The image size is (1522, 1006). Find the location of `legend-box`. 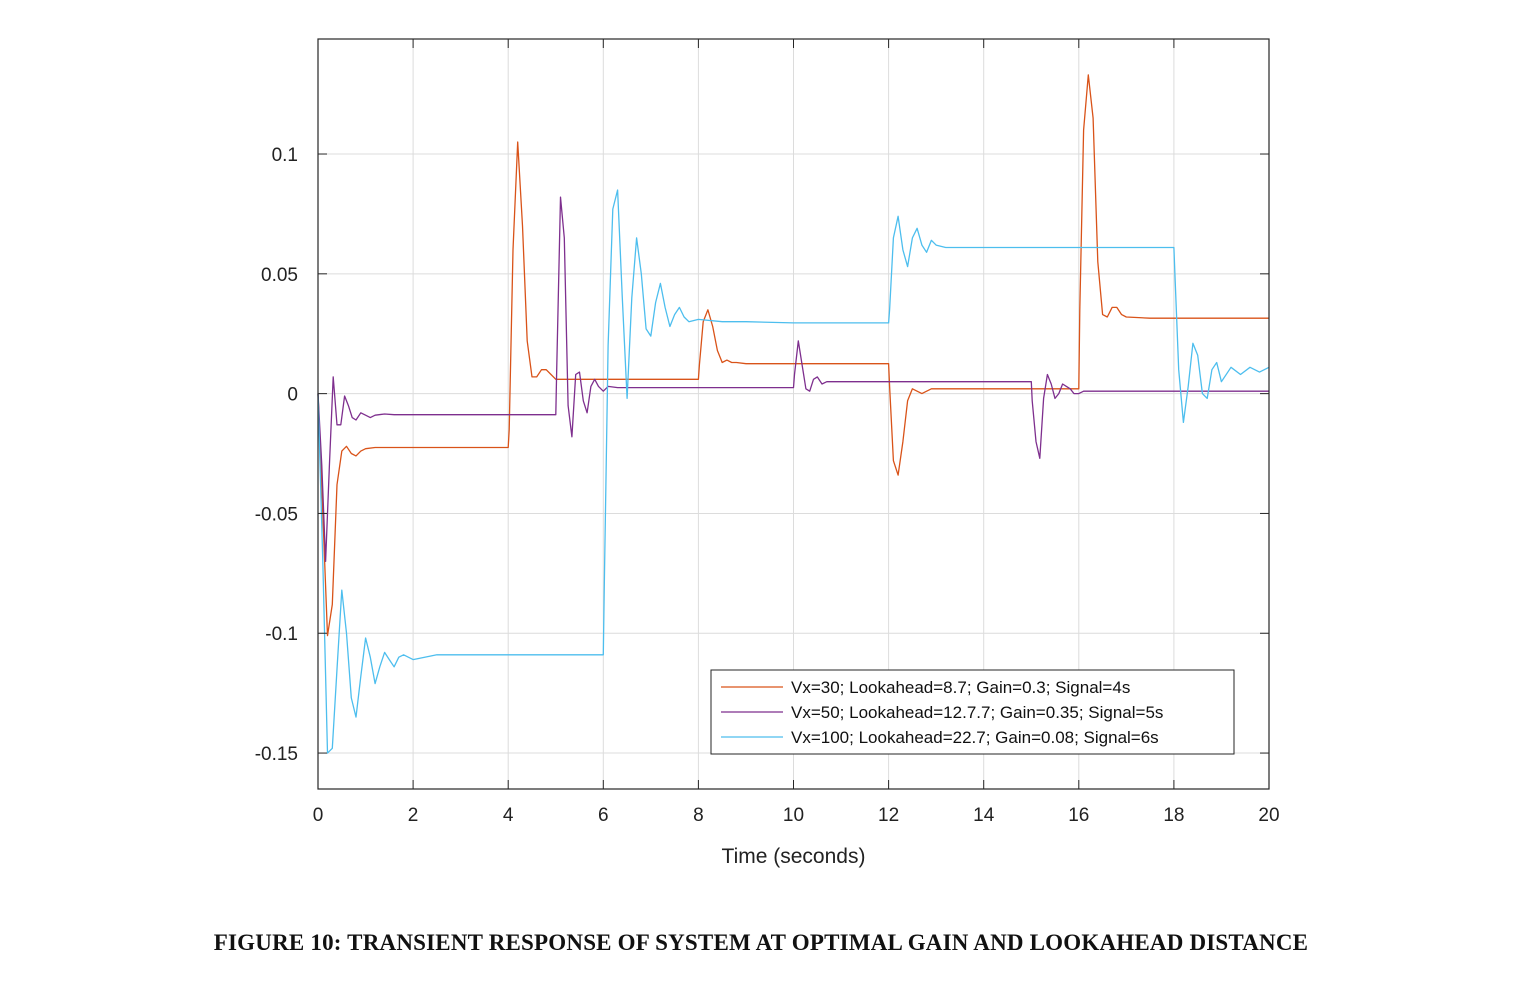

legend-box is located at coordinates (972, 712).